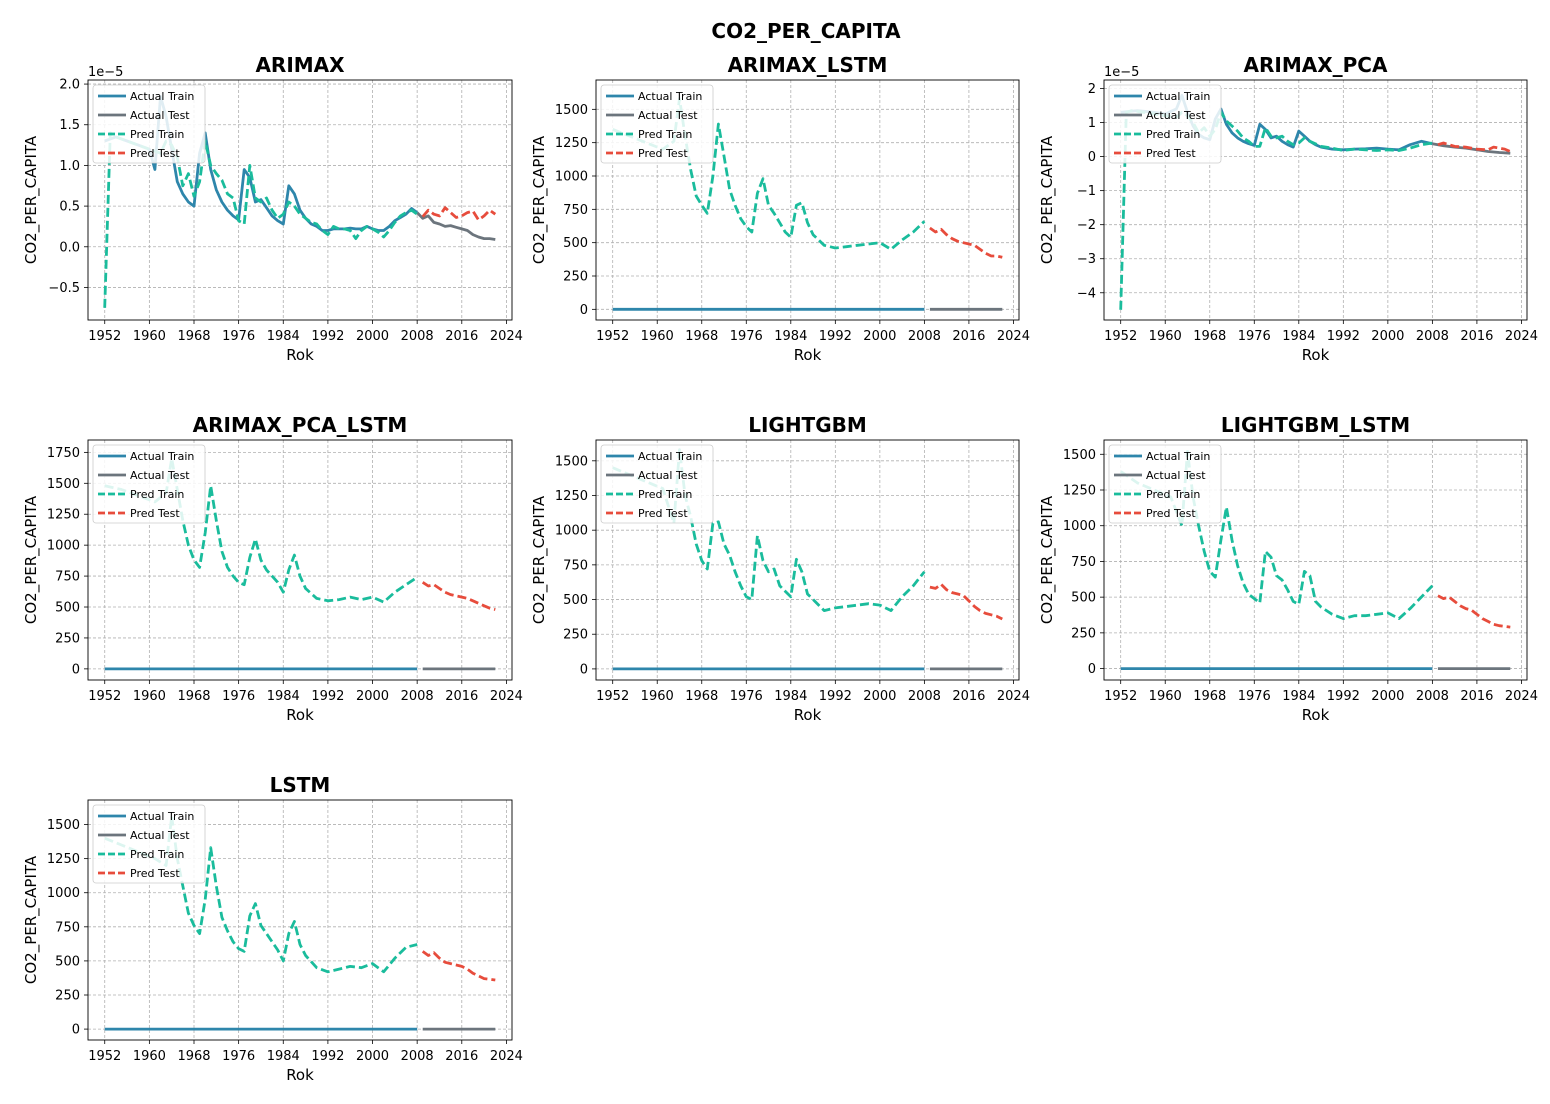 Image resolution: width=1550 pixels, height=1104 pixels. What do you see at coordinates (808, 65) in the screenshot?
I see `subplot-title: ARIMAX_LSTM` at bounding box center [808, 65].